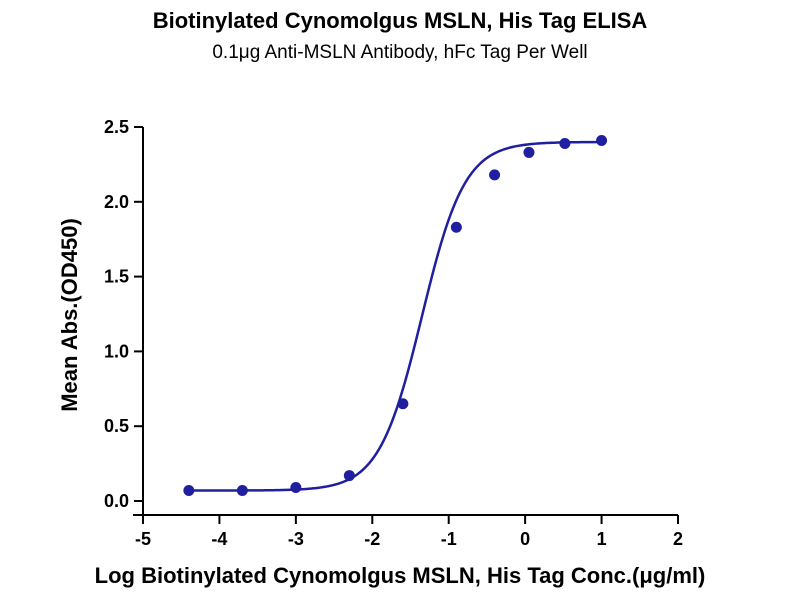 The image size is (800, 600). Describe the element at coordinates (525, 539) in the screenshot. I see `x-tick-label: 0` at that location.